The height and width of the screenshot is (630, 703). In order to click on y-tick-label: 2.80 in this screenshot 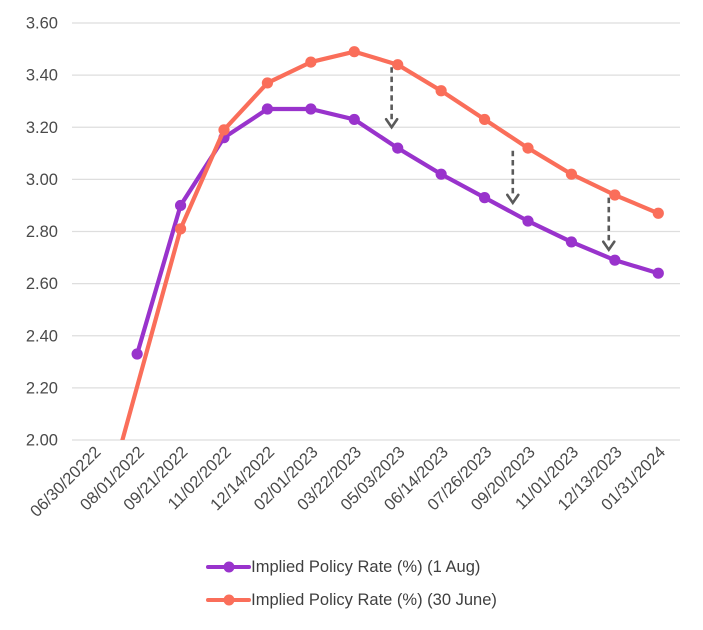, I will do `click(42, 232)`.